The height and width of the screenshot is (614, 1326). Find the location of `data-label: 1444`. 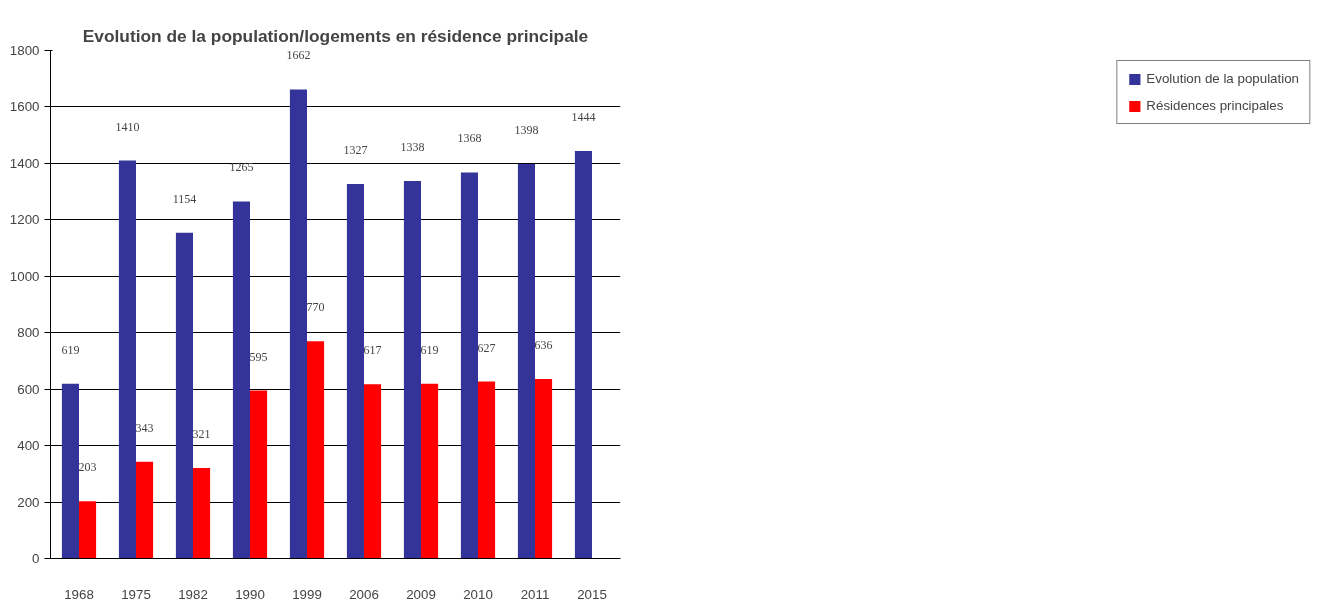

data-label: 1444 is located at coordinates (583, 116).